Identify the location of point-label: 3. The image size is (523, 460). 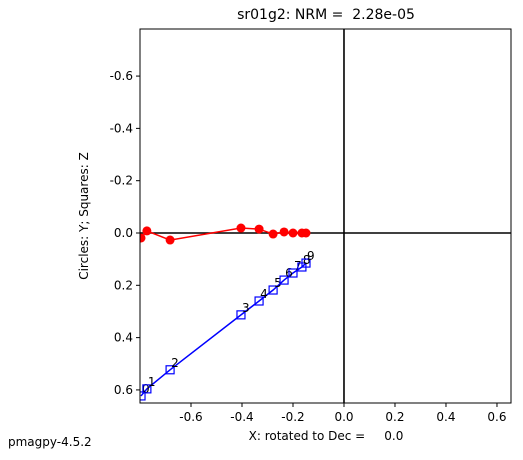
(246, 308).